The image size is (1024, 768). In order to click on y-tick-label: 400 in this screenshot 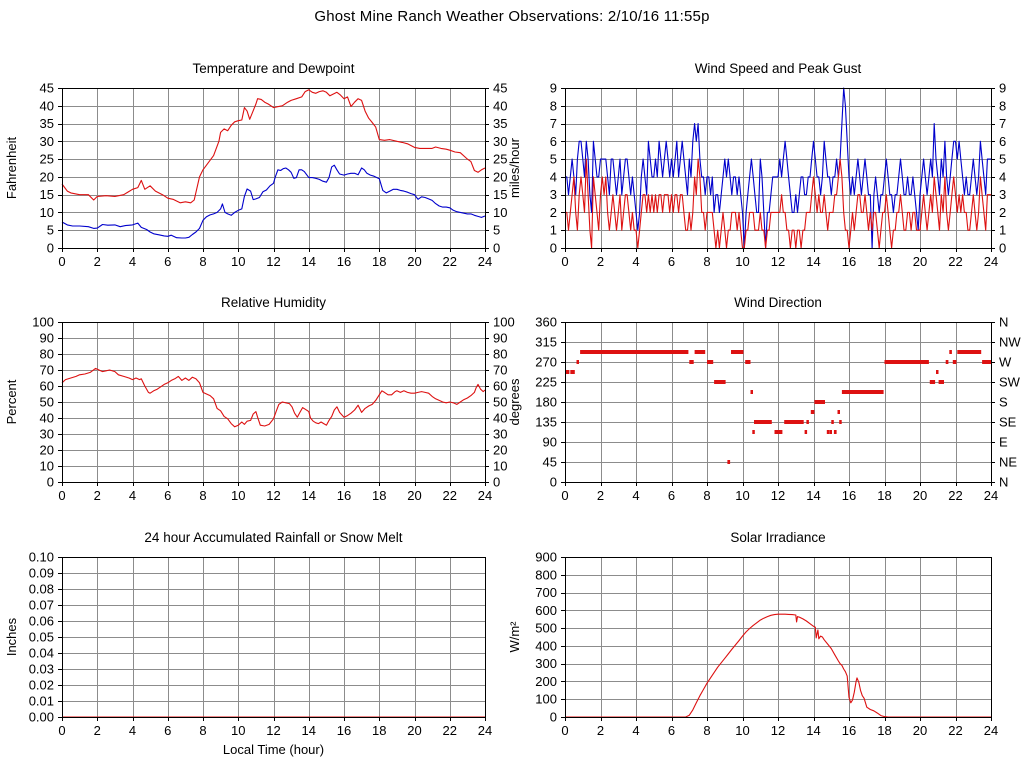, I will do `click(546, 645)`.